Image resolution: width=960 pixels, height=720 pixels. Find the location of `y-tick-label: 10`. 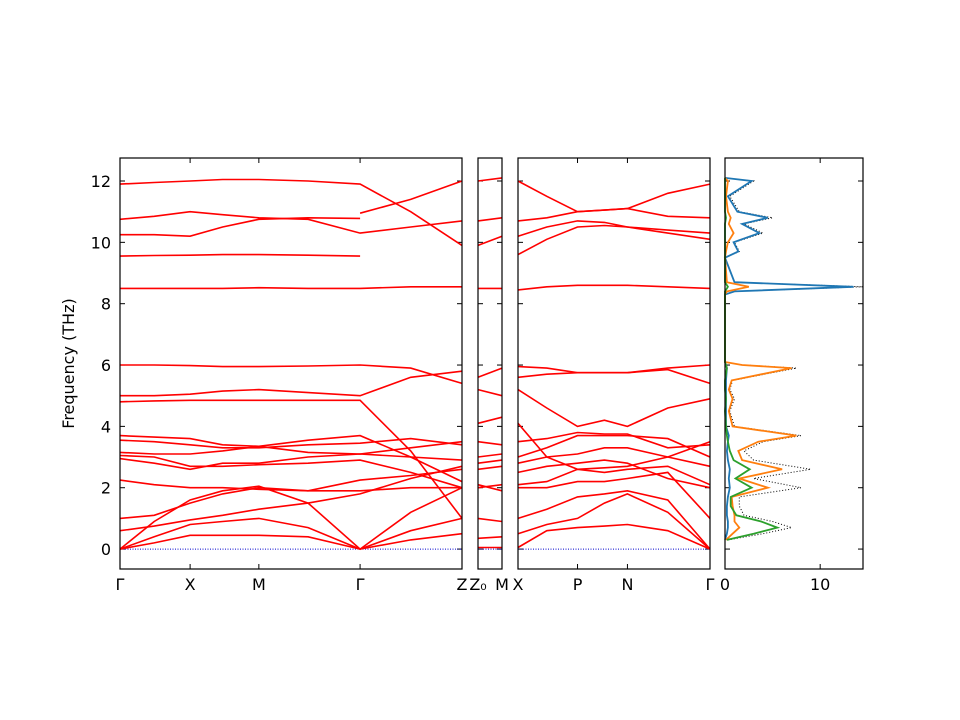

y-tick-label: 10 is located at coordinates (101, 242).